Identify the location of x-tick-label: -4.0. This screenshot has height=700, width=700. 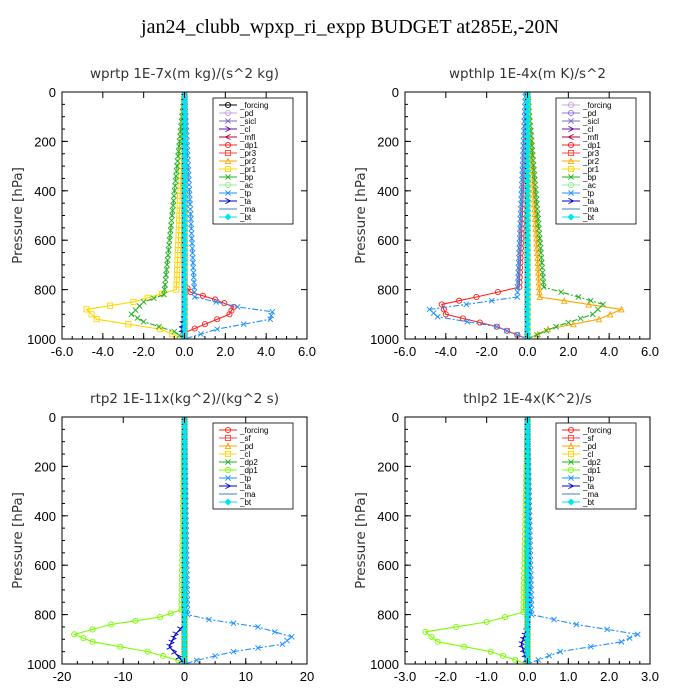
(446, 351).